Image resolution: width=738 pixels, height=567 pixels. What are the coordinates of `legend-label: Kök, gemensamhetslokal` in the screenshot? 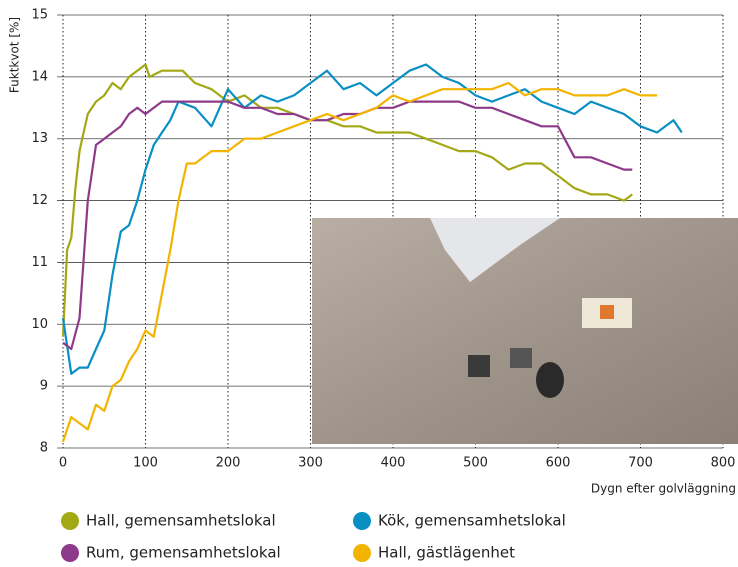 It's located at (472, 521).